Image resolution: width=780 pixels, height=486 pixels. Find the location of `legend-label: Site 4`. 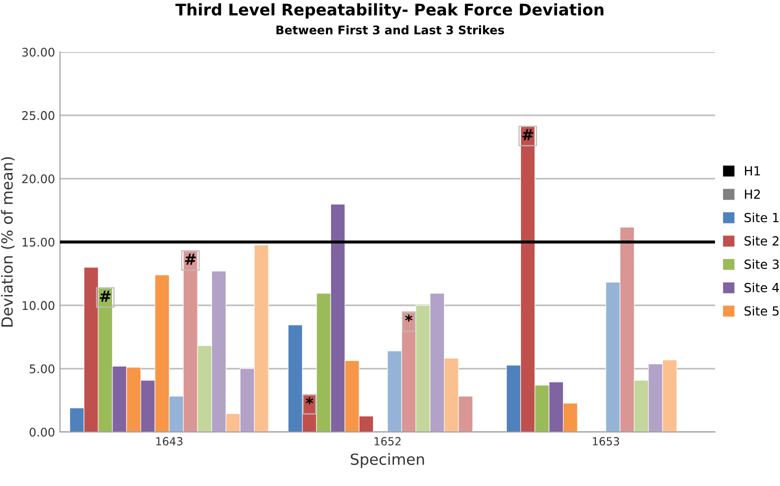

legend-label: Site 4 is located at coordinates (761, 287).